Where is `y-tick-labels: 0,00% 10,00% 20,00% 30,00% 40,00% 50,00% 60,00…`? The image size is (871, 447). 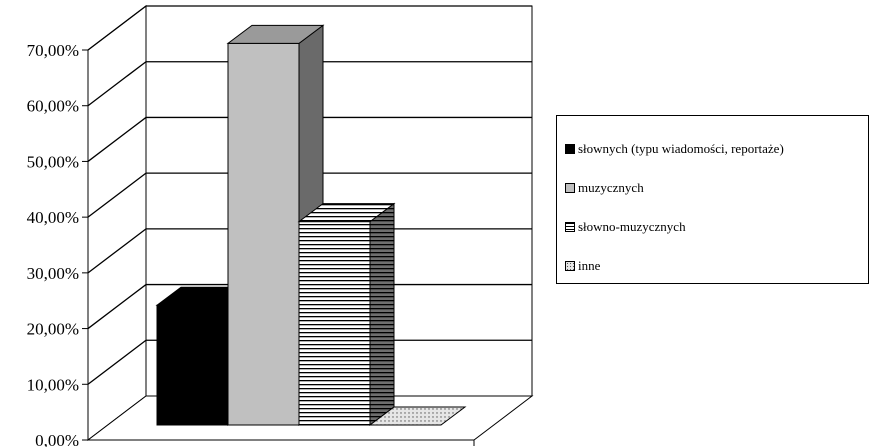
y-tick-labels: 0,00% 10,00% 20,00% 30,00% 40,00% 50,00% 60,00… is located at coordinates (53, 244).